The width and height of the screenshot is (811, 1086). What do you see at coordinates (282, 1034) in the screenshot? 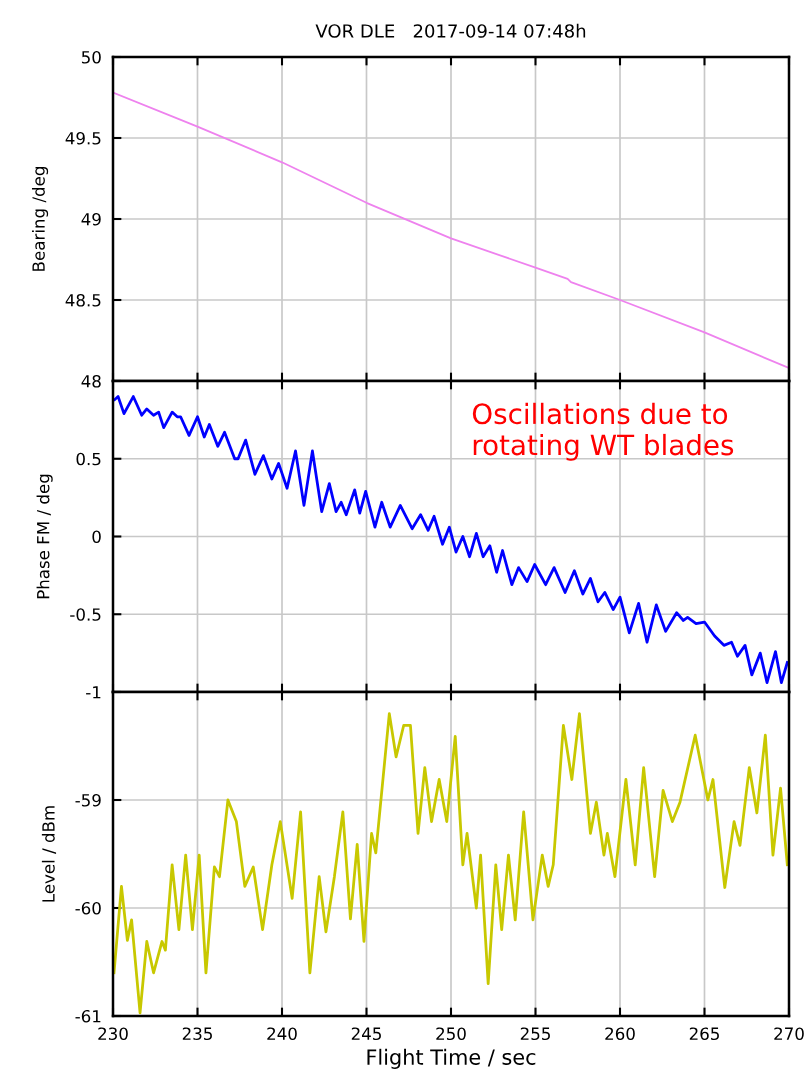
I see `x-tick-label: 240` at bounding box center [282, 1034].